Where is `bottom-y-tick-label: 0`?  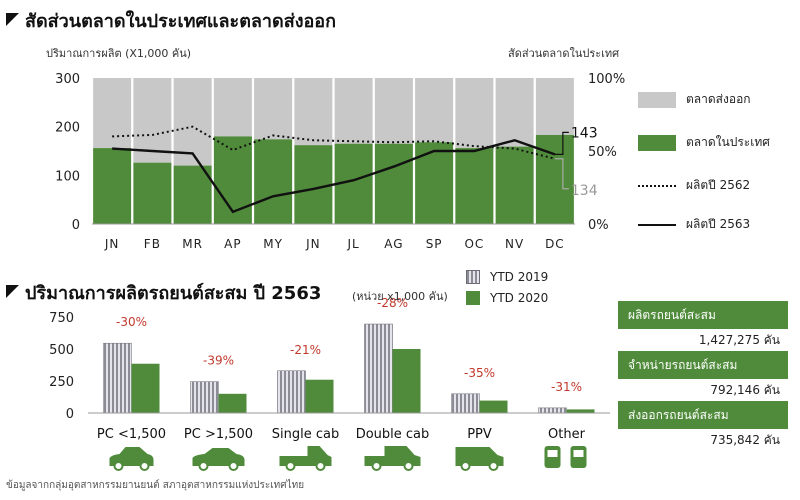 bottom-y-tick-label: 0 is located at coordinates (70, 414).